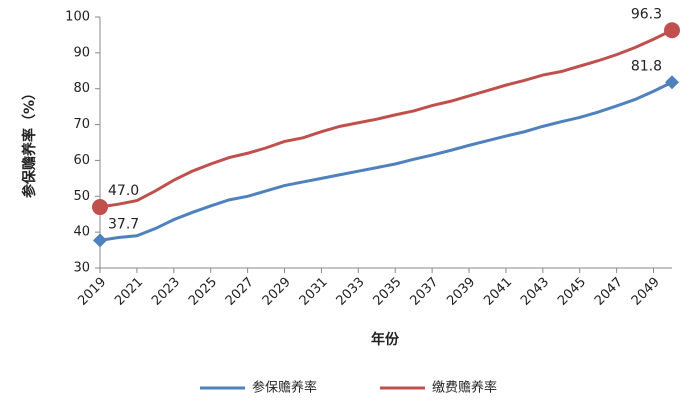  I want to click on x-tick-label: 2027, so click(240, 292).